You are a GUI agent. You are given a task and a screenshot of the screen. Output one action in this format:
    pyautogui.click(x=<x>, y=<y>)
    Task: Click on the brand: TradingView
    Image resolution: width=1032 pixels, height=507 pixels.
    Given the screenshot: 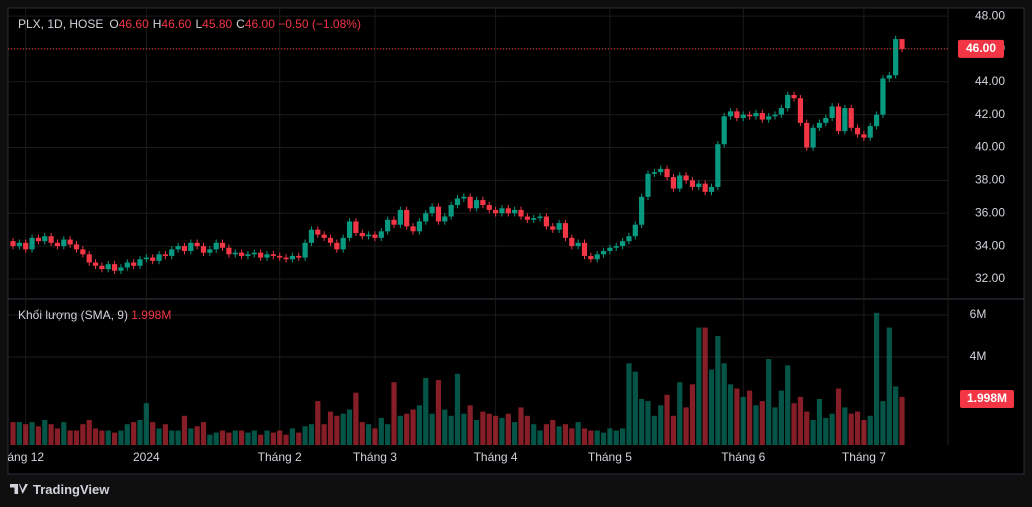 What is the action you would take?
    pyautogui.click(x=59, y=489)
    